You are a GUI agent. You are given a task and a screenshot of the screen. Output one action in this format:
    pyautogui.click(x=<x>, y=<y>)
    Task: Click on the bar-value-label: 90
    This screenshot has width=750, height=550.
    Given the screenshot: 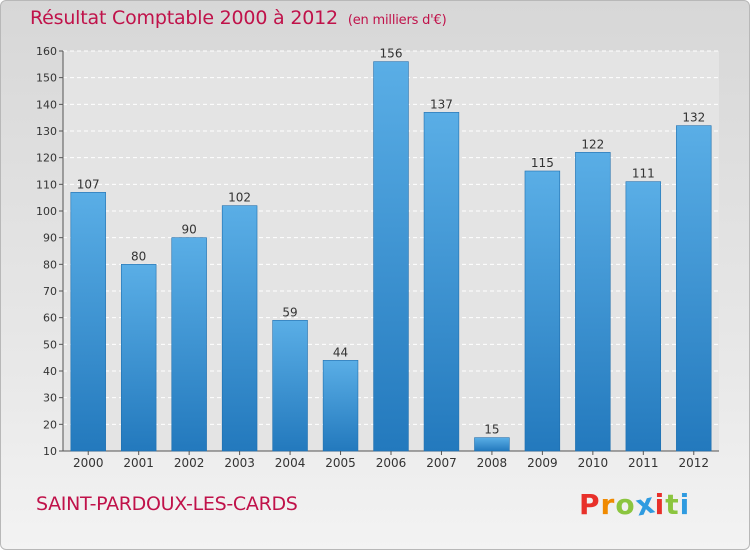 What is the action you would take?
    pyautogui.click(x=189, y=230)
    